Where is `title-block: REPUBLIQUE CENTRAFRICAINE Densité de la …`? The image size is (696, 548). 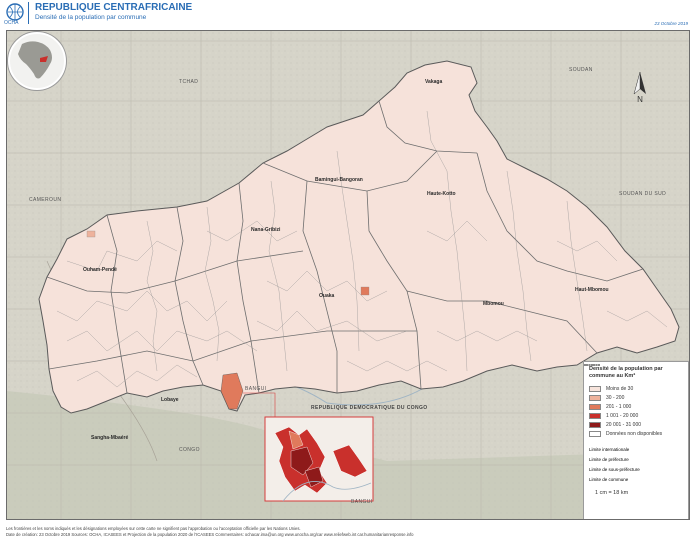 title-block: REPUBLIQUE CENTRAFRICAINE Densité de la … is located at coordinates (110, 13).